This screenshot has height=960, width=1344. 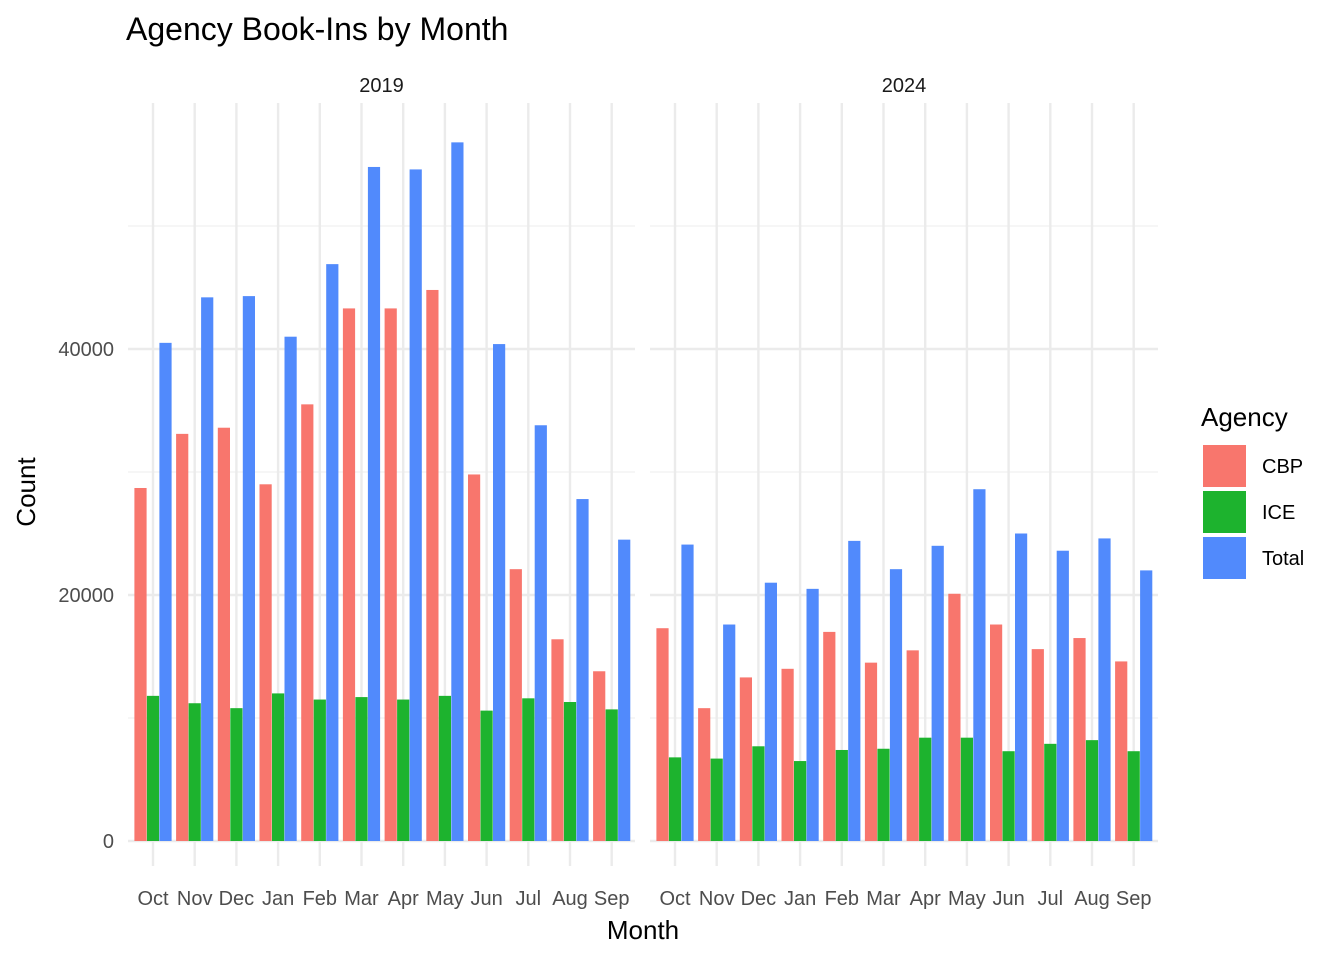 I want to click on bar-ice-2019-mar, so click(x=361, y=769).